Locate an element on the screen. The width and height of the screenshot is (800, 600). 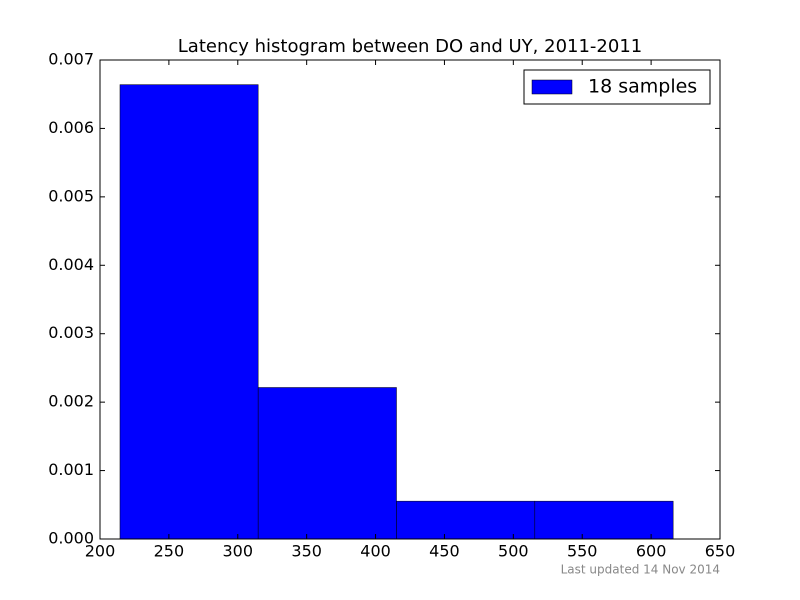
legend-box is located at coordinates (617, 87).